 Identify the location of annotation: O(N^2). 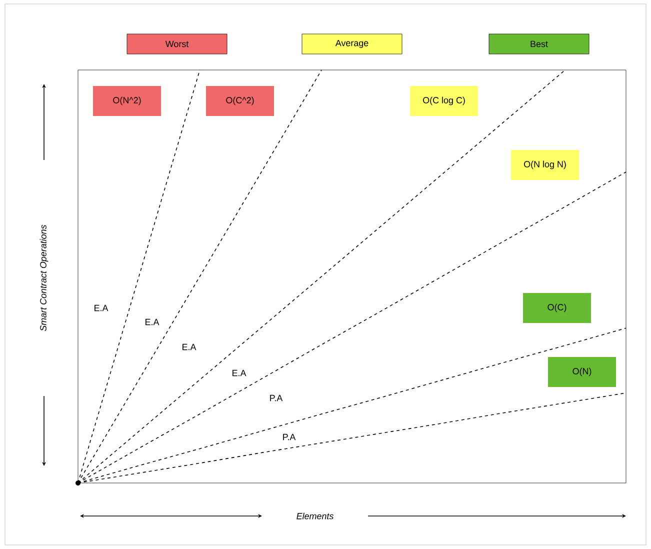
(127, 101).